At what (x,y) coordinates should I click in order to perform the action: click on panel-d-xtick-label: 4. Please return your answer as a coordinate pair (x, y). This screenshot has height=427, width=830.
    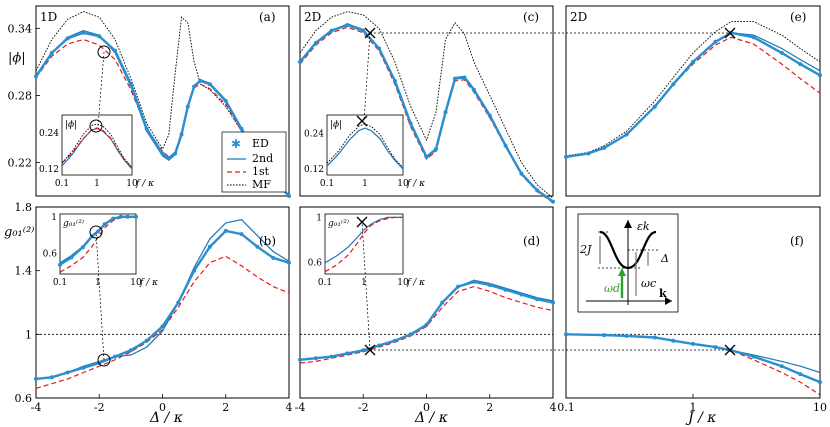
    Looking at the image, I should click on (553, 407).